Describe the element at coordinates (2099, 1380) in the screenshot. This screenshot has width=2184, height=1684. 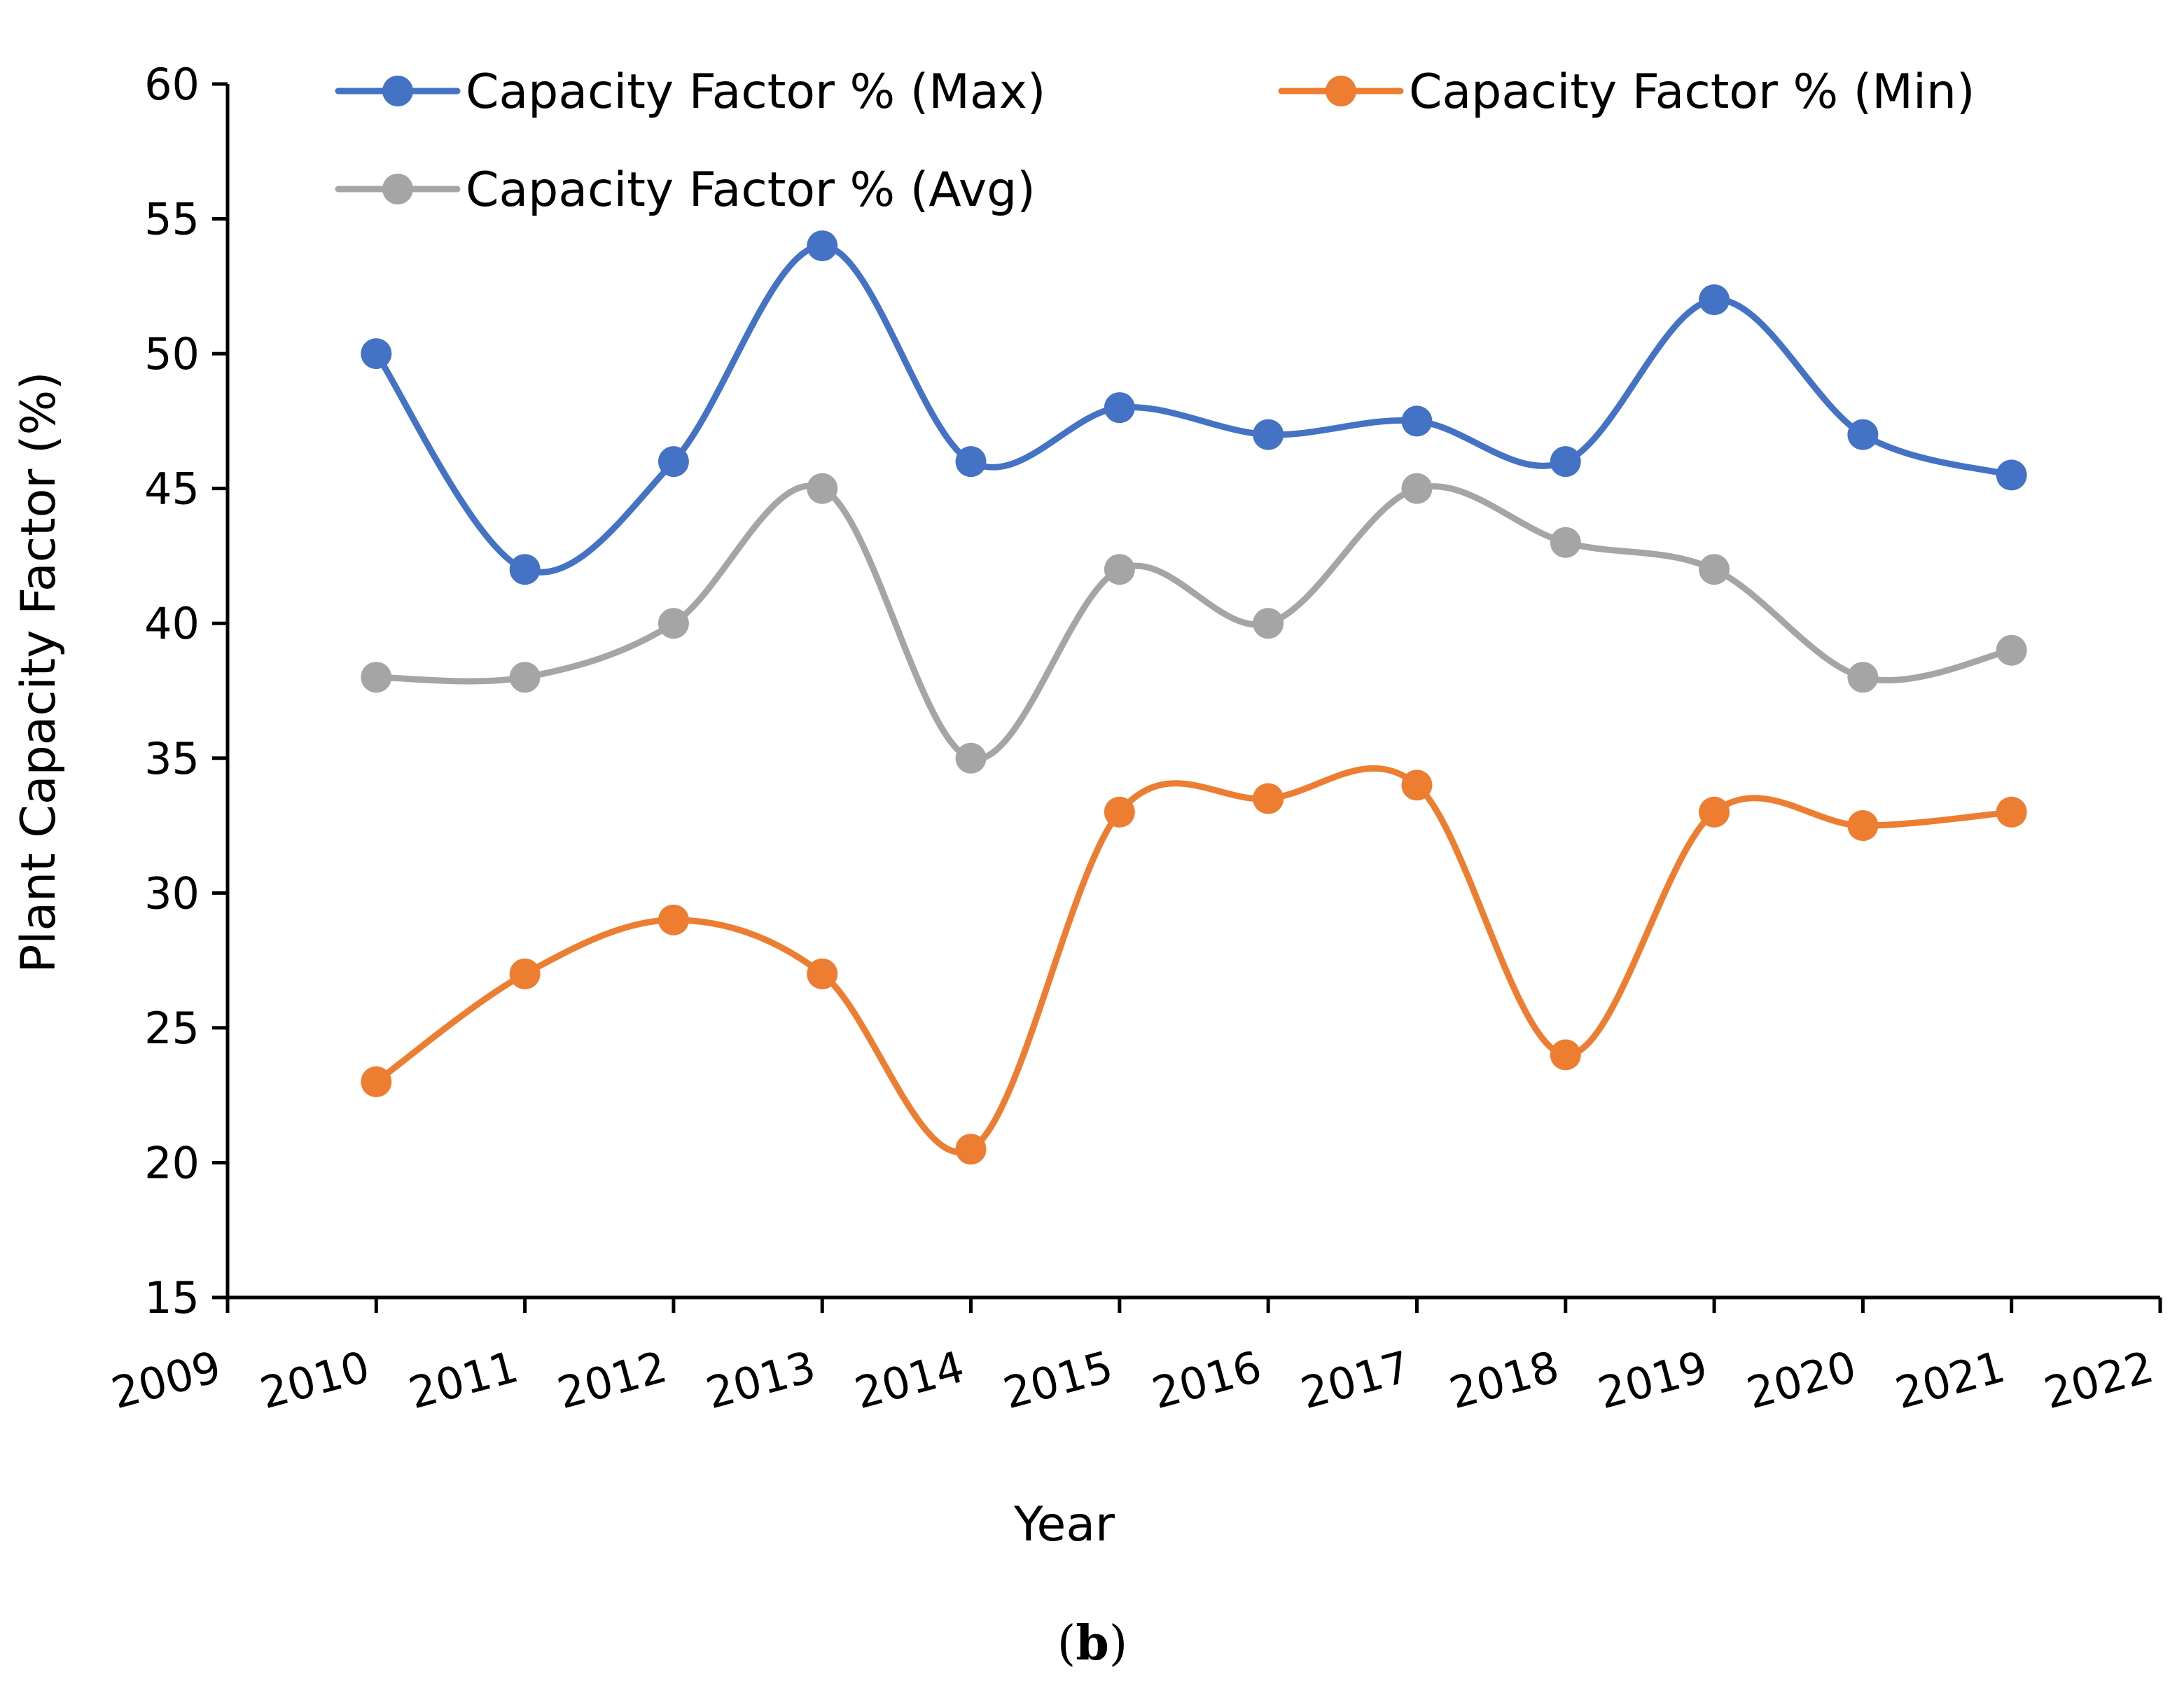
I see `x-tick-label: 2022` at that location.